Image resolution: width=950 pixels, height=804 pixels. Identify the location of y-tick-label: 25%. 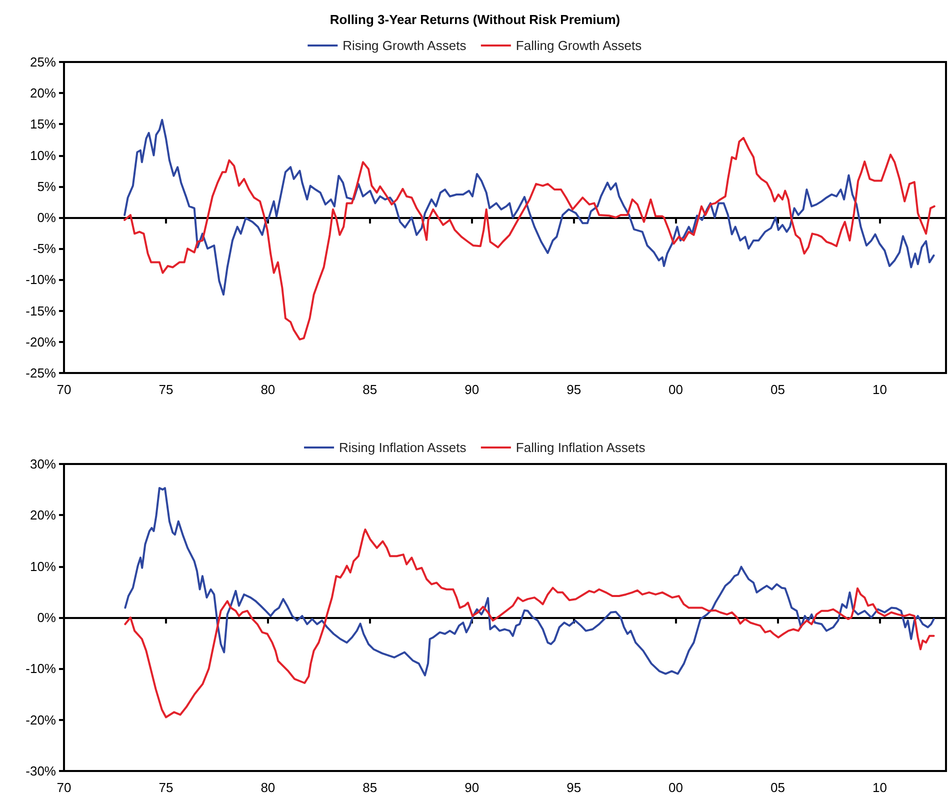
(43, 62).